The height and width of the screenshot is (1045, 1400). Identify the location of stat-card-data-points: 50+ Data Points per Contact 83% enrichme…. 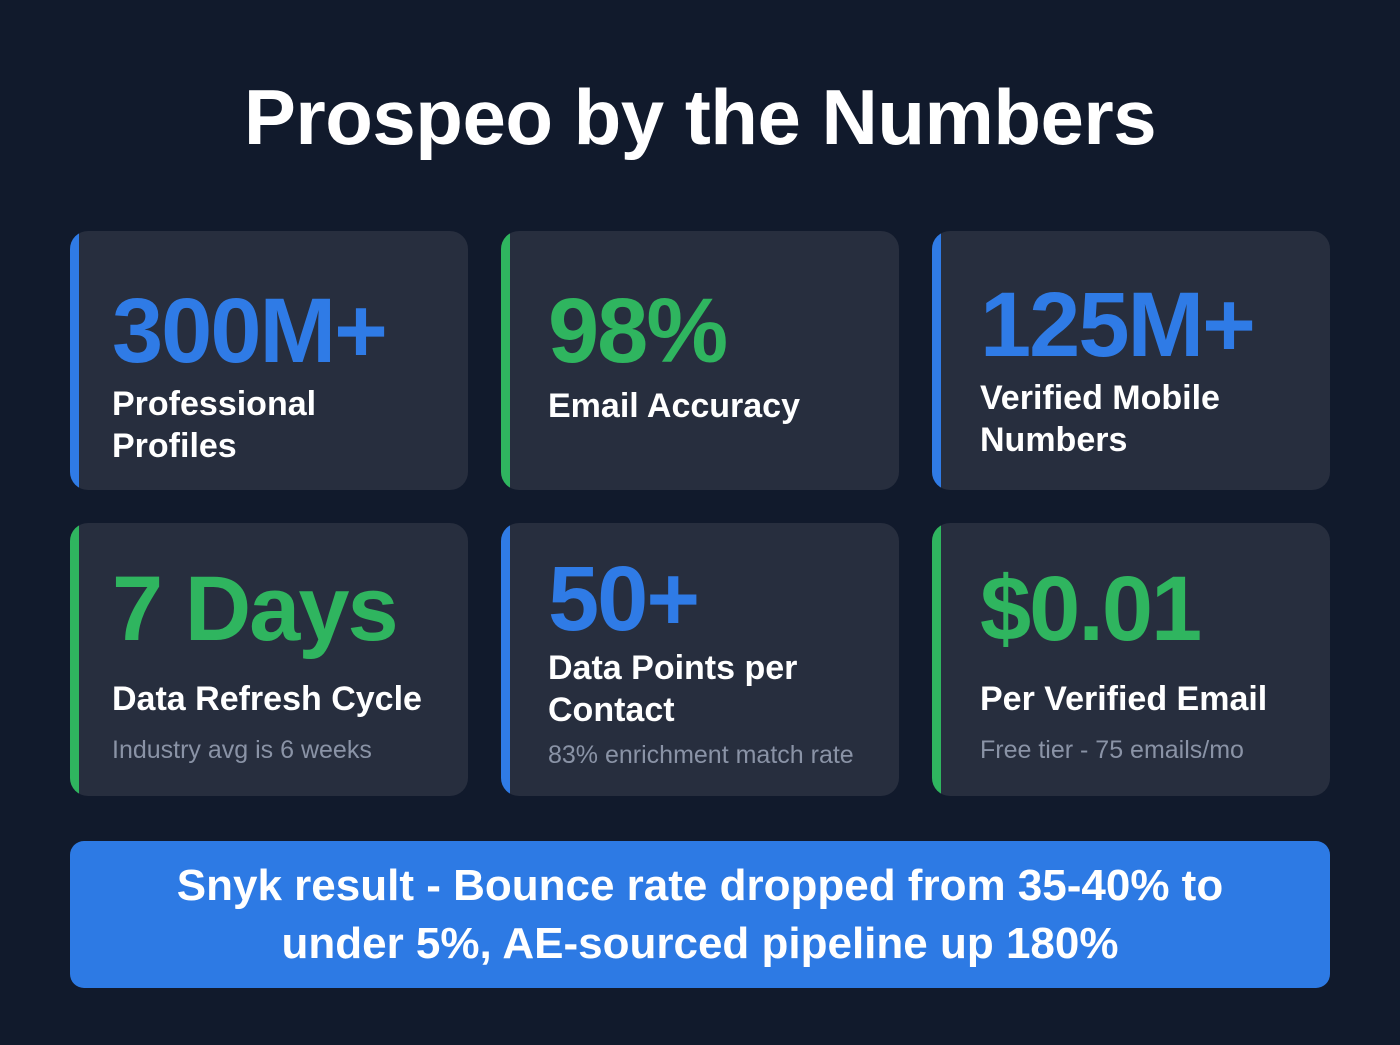
(700, 659).